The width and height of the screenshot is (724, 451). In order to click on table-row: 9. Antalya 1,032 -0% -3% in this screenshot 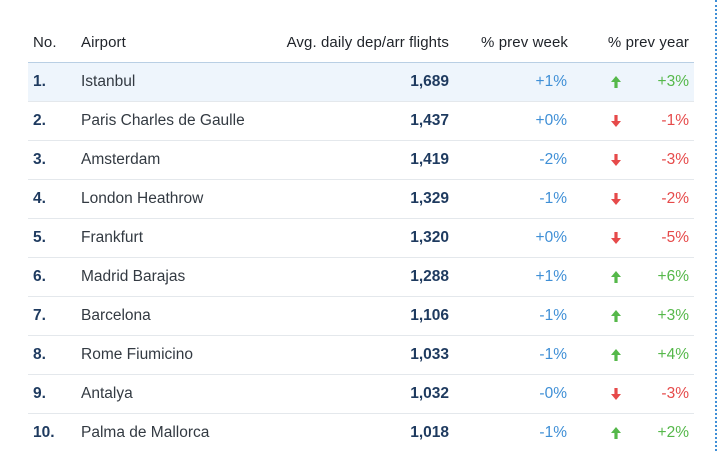, I will do `click(361, 394)`.